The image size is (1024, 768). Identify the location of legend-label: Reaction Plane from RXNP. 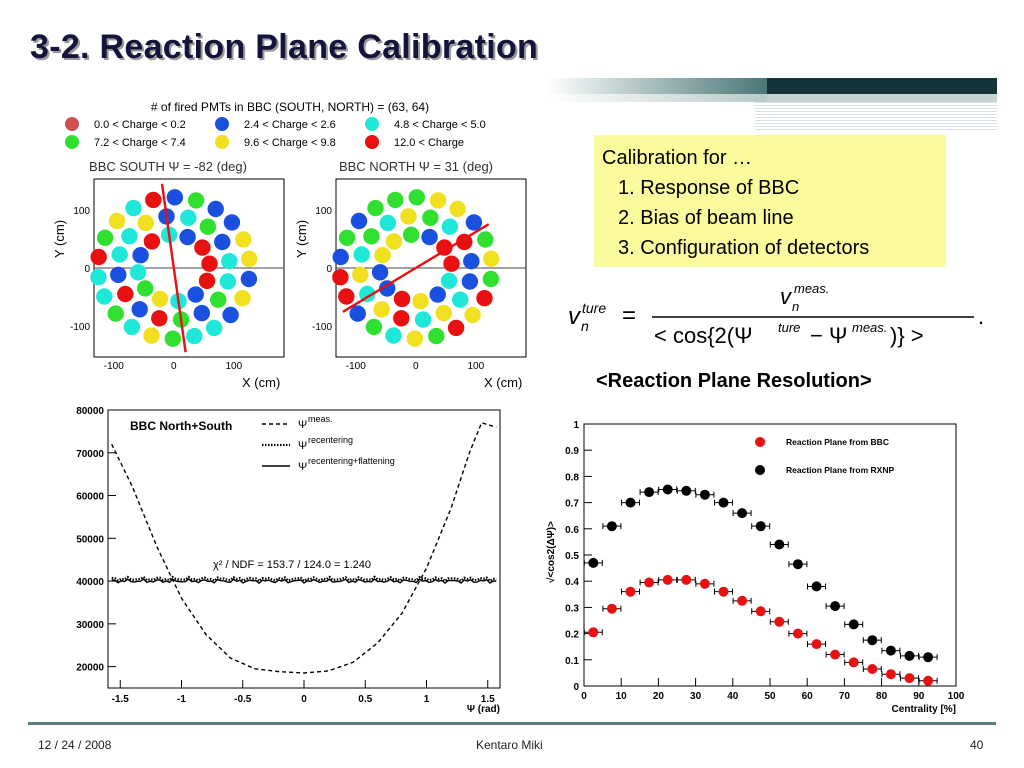
(840, 470).